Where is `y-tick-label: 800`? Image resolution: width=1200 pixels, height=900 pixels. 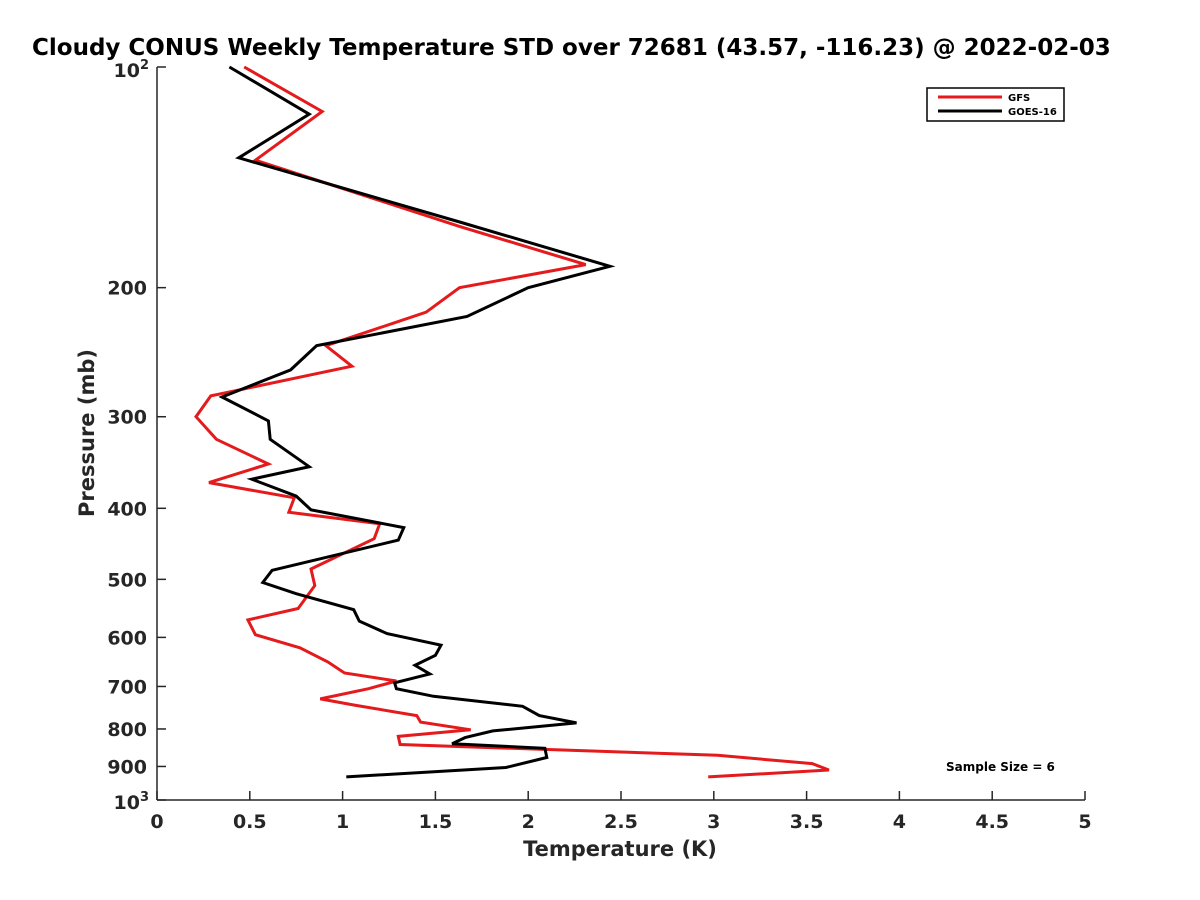
y-tick-label: 800 is located at coordinates (127, 730).